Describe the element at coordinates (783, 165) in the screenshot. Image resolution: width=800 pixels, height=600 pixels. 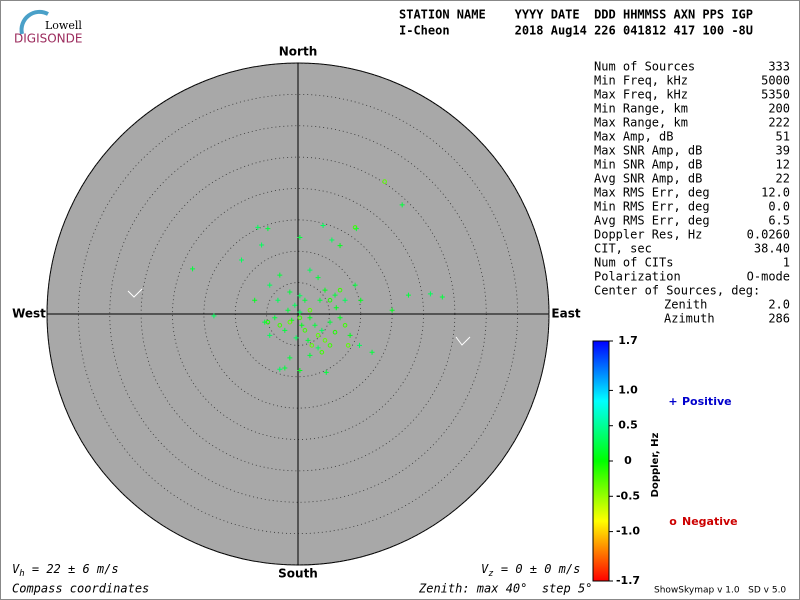
I see `stat-value: 12` at that location.